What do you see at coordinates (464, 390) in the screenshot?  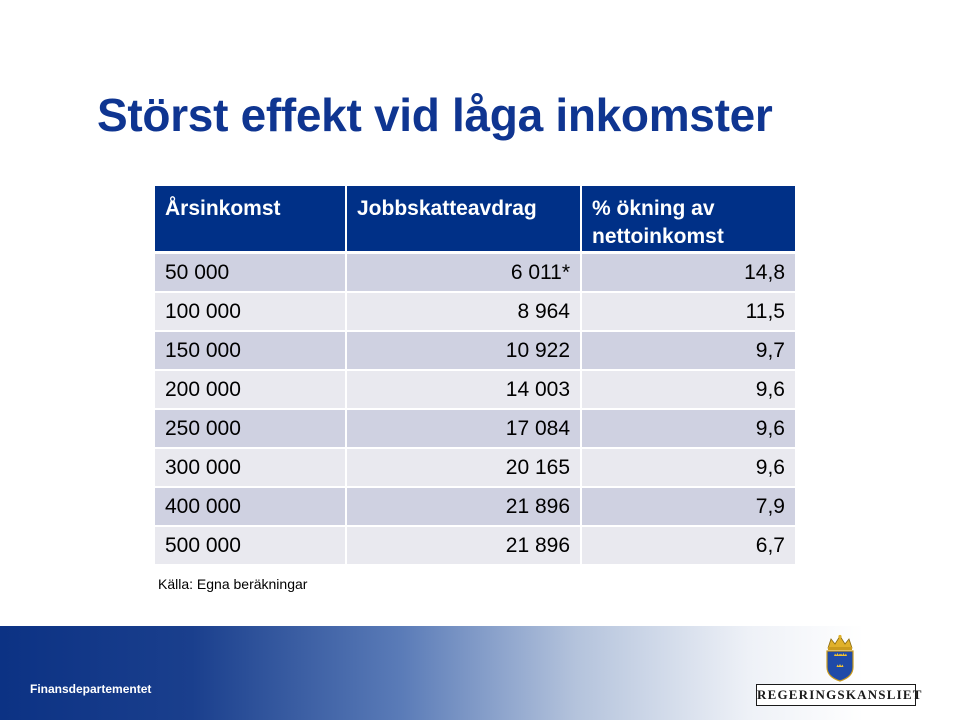 I see `cell-deduction: 14 003` at bounding box center [464, 390].